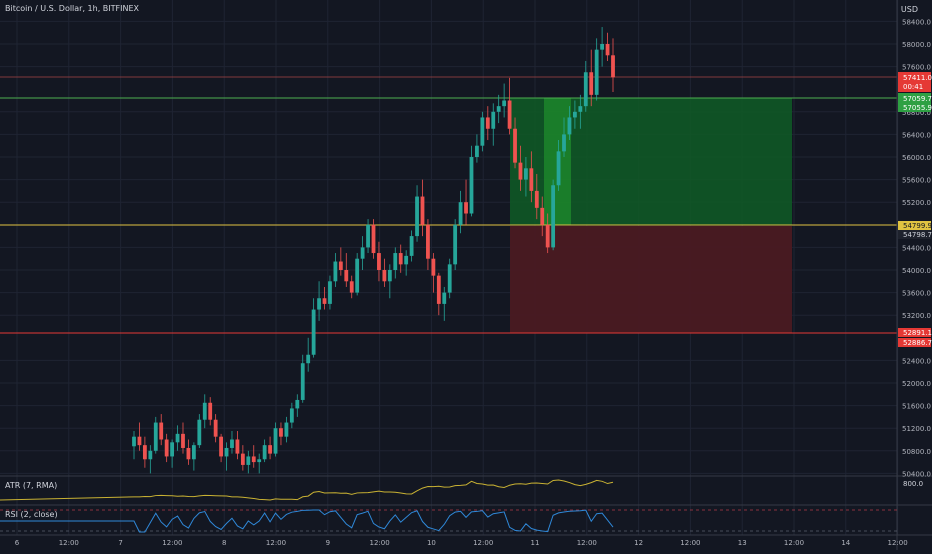  What do you see at coordinates (72, 8) in the screenshot?
I see `symbol-title: Bitcoin / U.S. Dollar, 1h, BITFINEX` at bounding box center [72, 8].